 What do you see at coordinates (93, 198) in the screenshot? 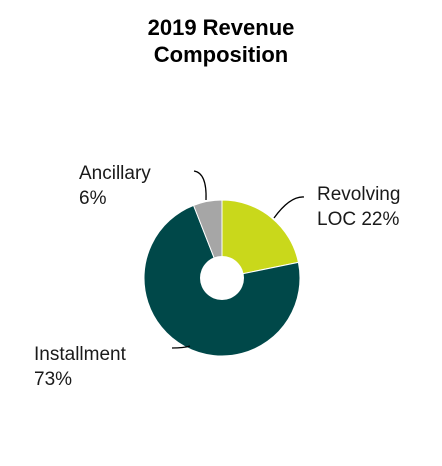
I see `slice-label-ancillary-line-2: 6%` at bounding box center [93, 198].